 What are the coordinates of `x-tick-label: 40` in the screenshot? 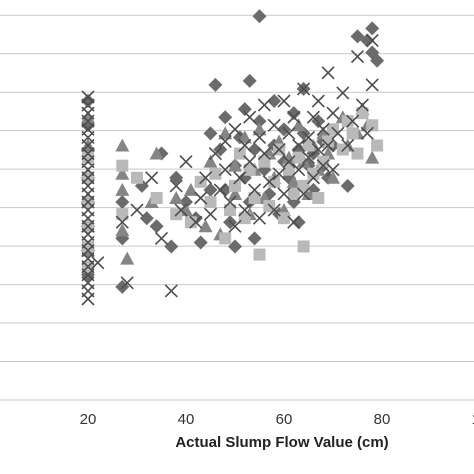 It's located at (186, 419).